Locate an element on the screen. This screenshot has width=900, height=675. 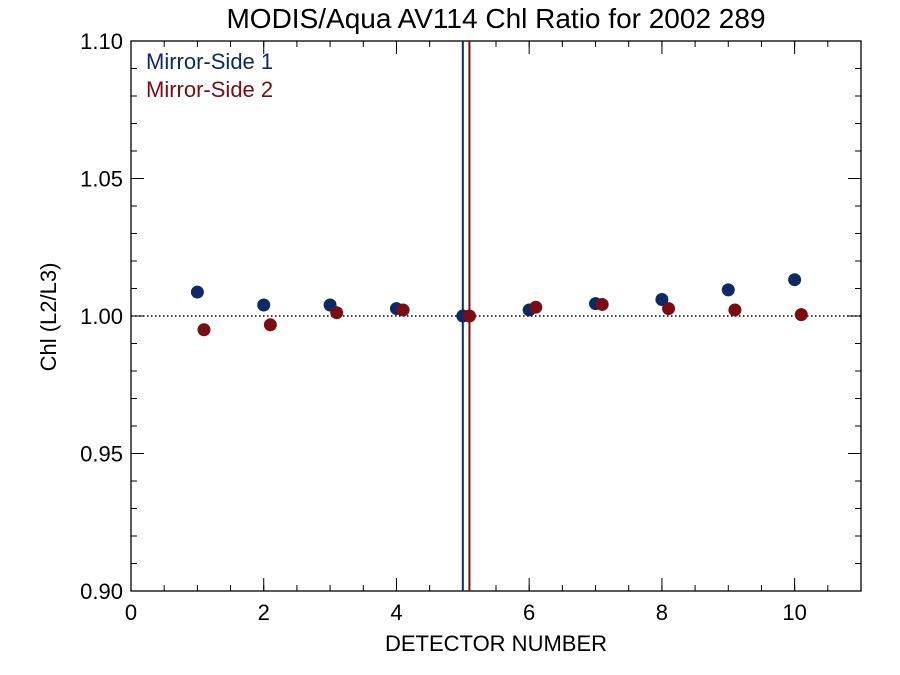
x-tick-label: 2 is located at coordinates (264, 612).